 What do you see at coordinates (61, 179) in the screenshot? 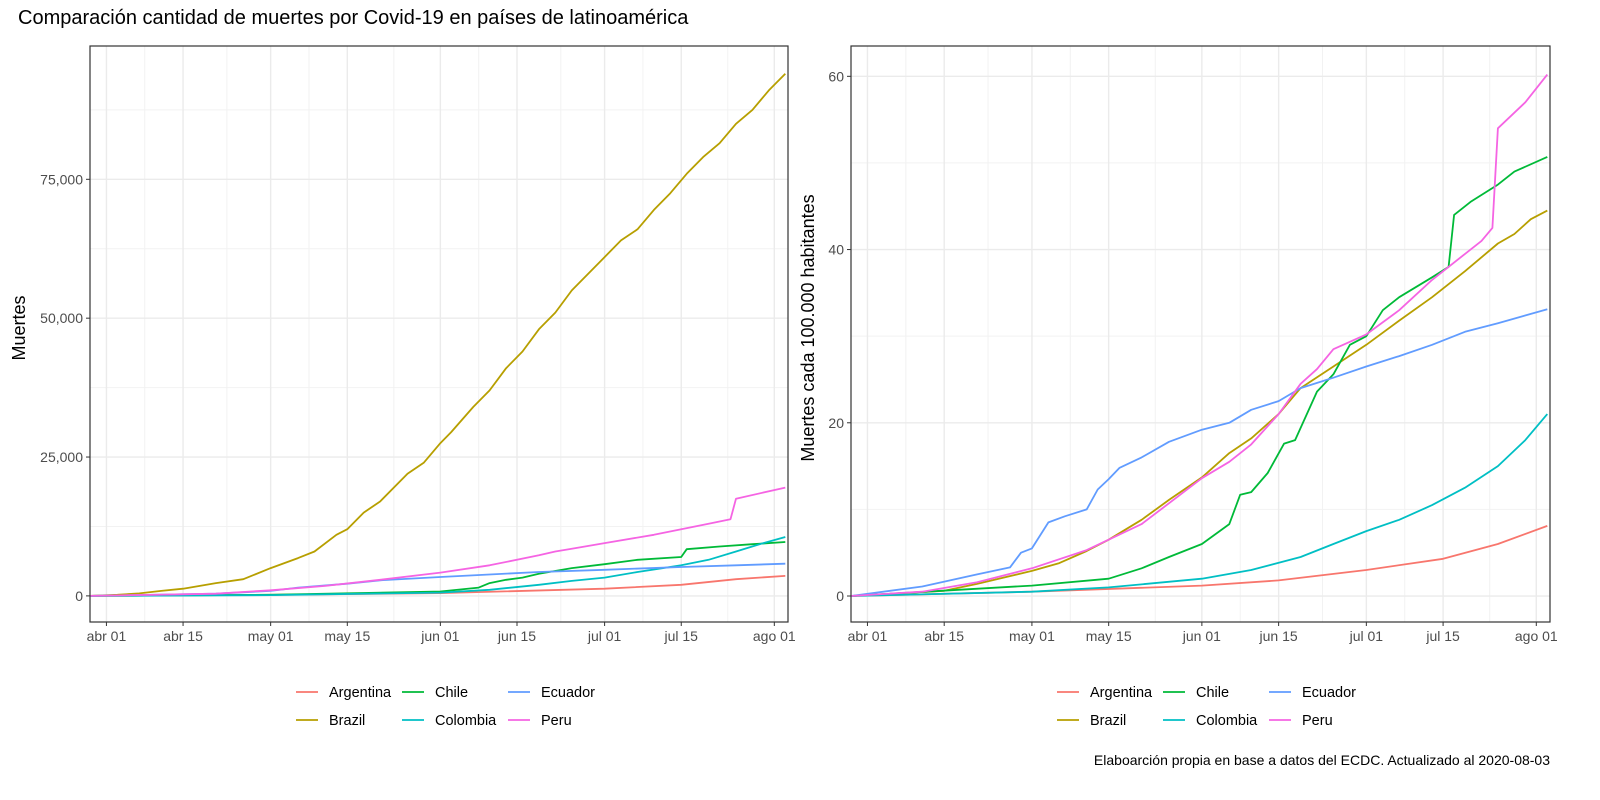
I see `y-tick-label: 75,000` at bounding box center [61, 179].